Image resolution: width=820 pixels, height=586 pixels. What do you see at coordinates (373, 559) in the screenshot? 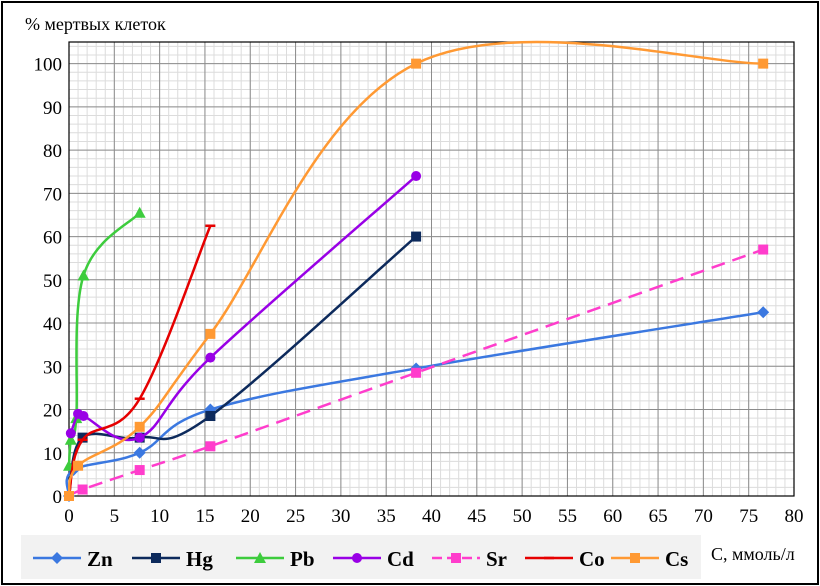
I see `legend-item-cd: Cd` at bounding box center [373, 559].